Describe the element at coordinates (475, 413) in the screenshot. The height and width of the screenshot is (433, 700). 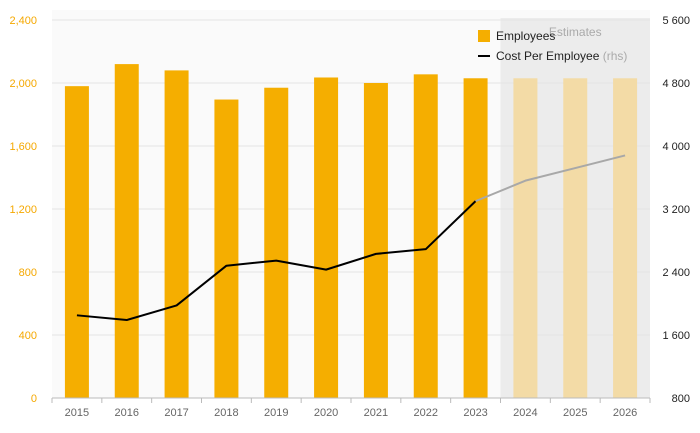
I see `x-tick-label: 2023` at that location.